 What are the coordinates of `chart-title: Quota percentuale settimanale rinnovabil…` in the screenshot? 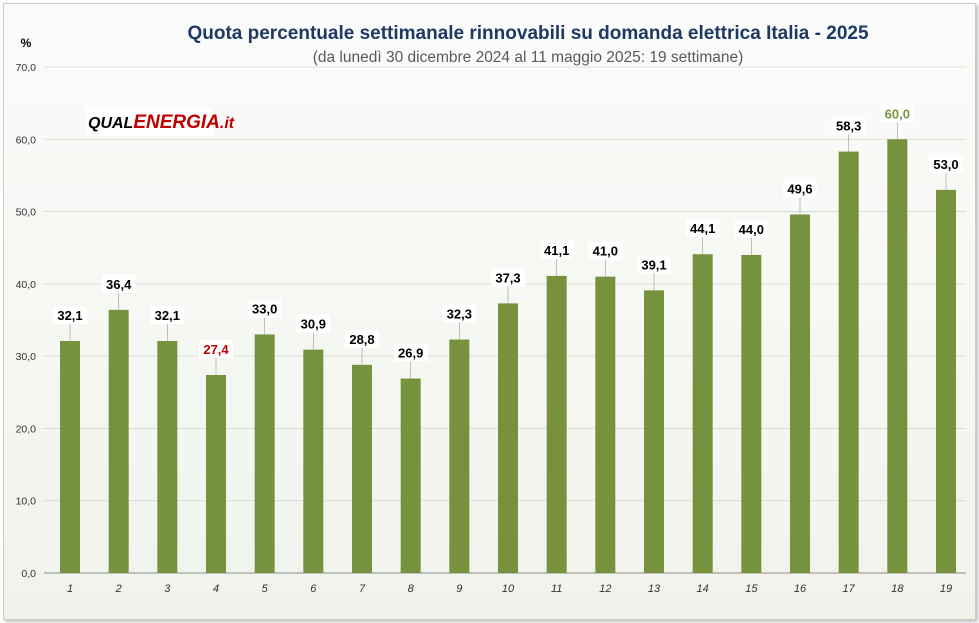 It's located at (527, 33).